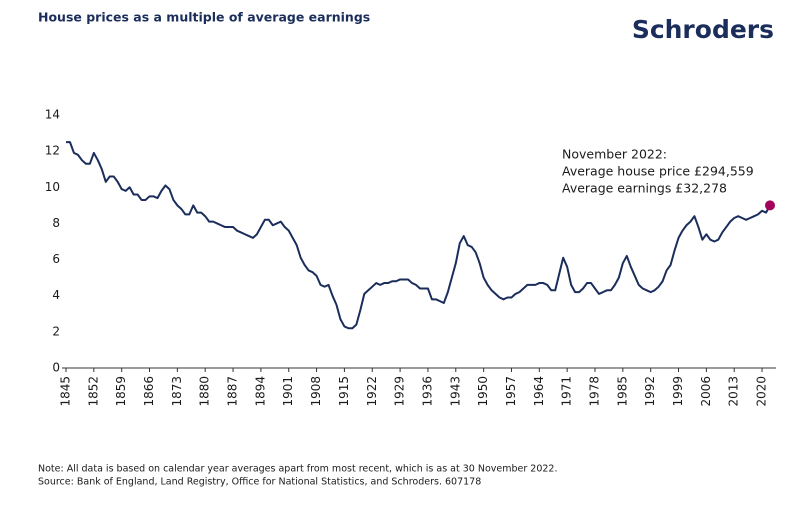  I want to click on x-tick-label: 1999, so click(678, 391).